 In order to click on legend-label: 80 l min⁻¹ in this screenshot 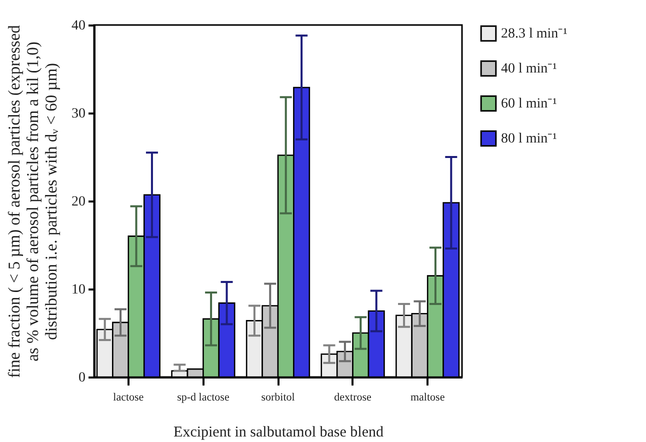, I will do `click(529, 139)`.